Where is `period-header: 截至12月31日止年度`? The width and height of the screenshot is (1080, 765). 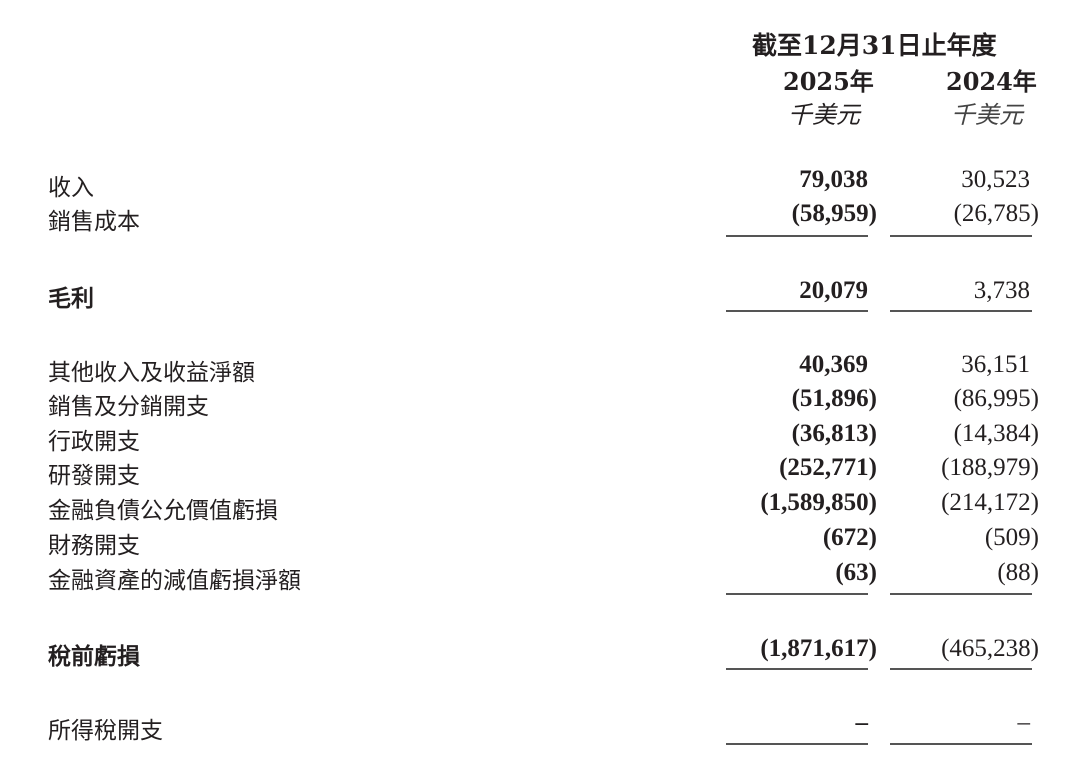
period-header: 截至12月31日止年度 is located at coordinates (874, 45).